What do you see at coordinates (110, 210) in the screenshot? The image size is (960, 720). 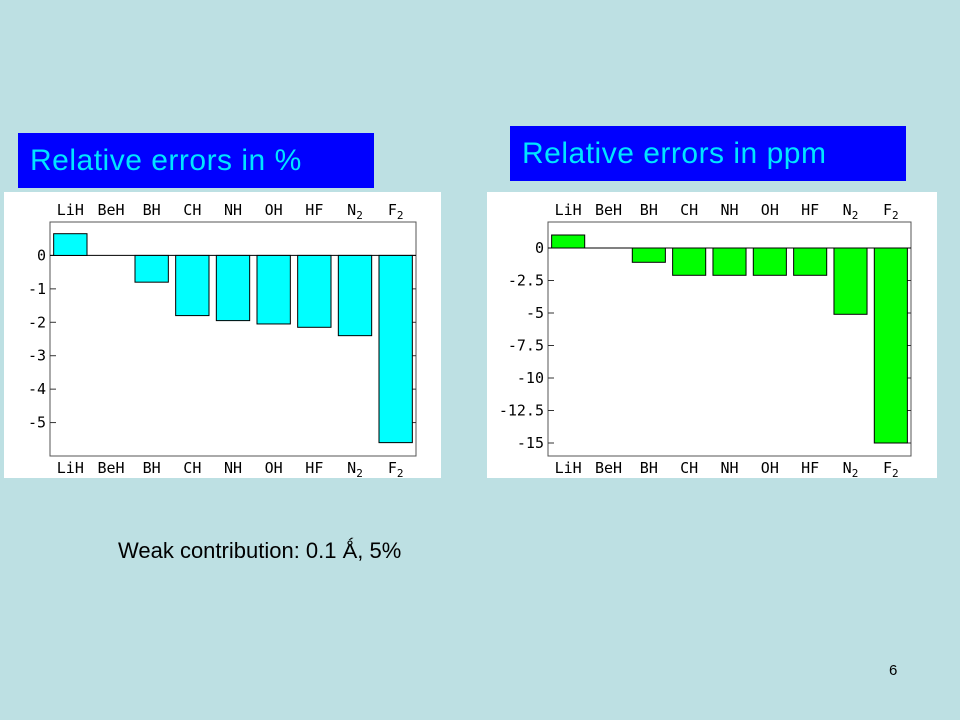 I see `percent-category-label-top: BeH` at bounding box center [110, 210].